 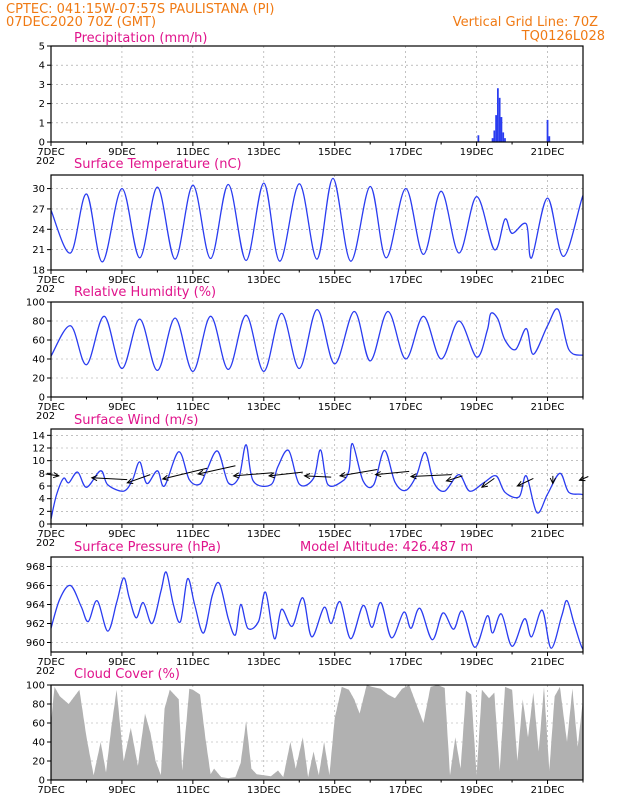 What do you see at coordinates (35, 643) in the screenshot?
I see `y-tick-label: 960` at bounding box center [35, 643].